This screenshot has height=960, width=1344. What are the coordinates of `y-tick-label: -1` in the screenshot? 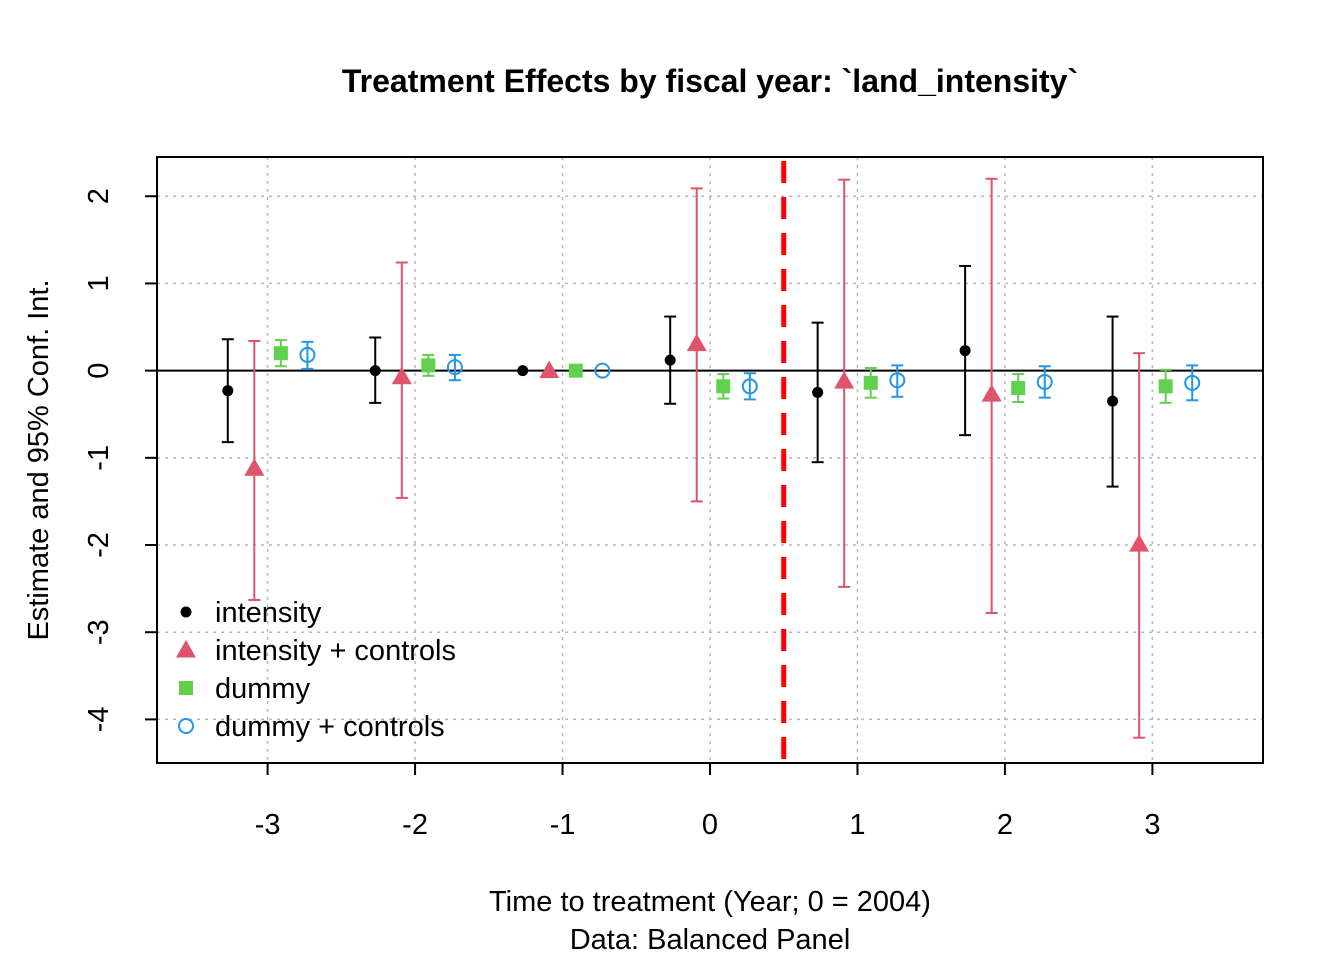 It's located at (99, 458).